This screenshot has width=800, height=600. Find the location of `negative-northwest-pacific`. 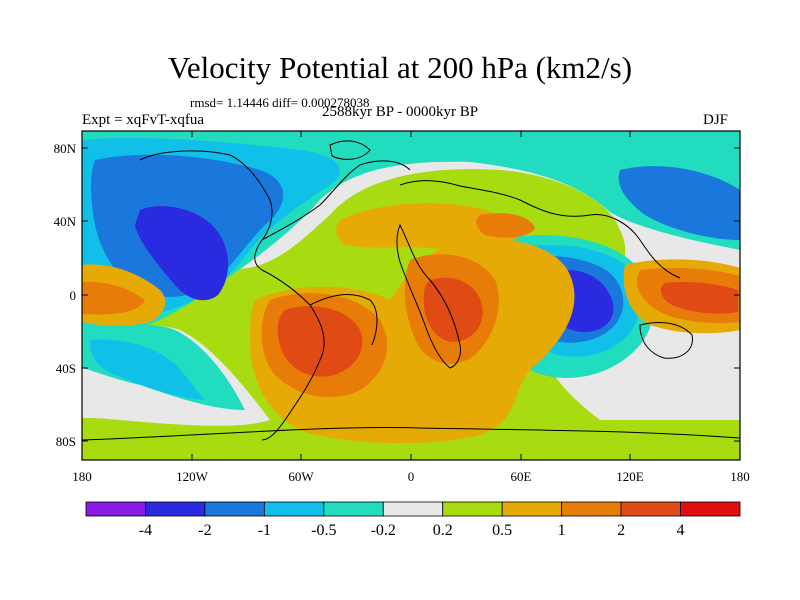

negative-northwest-pacific is located at coordinates (679, 203).